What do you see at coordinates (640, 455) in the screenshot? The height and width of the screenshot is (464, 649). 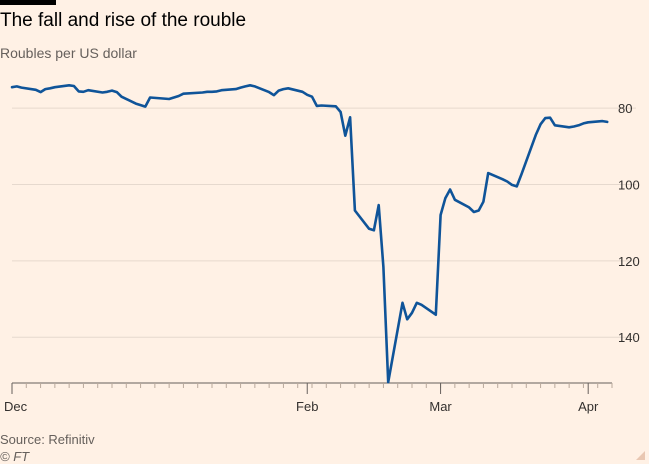 I see `corner-mark` at bounding box center [640, 455].